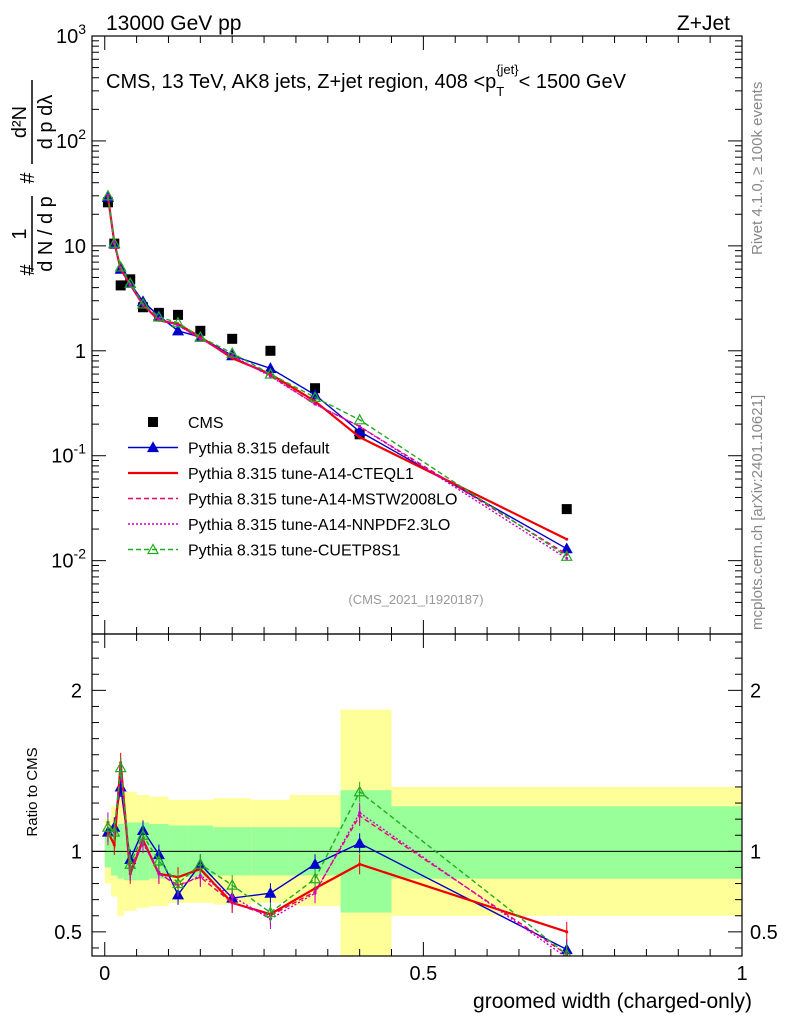 The image size is (786, 1024). Describe the element at coordinates (755, 691) in the screenshot. I see `ratio-ytick-label-right: 2` at that location.